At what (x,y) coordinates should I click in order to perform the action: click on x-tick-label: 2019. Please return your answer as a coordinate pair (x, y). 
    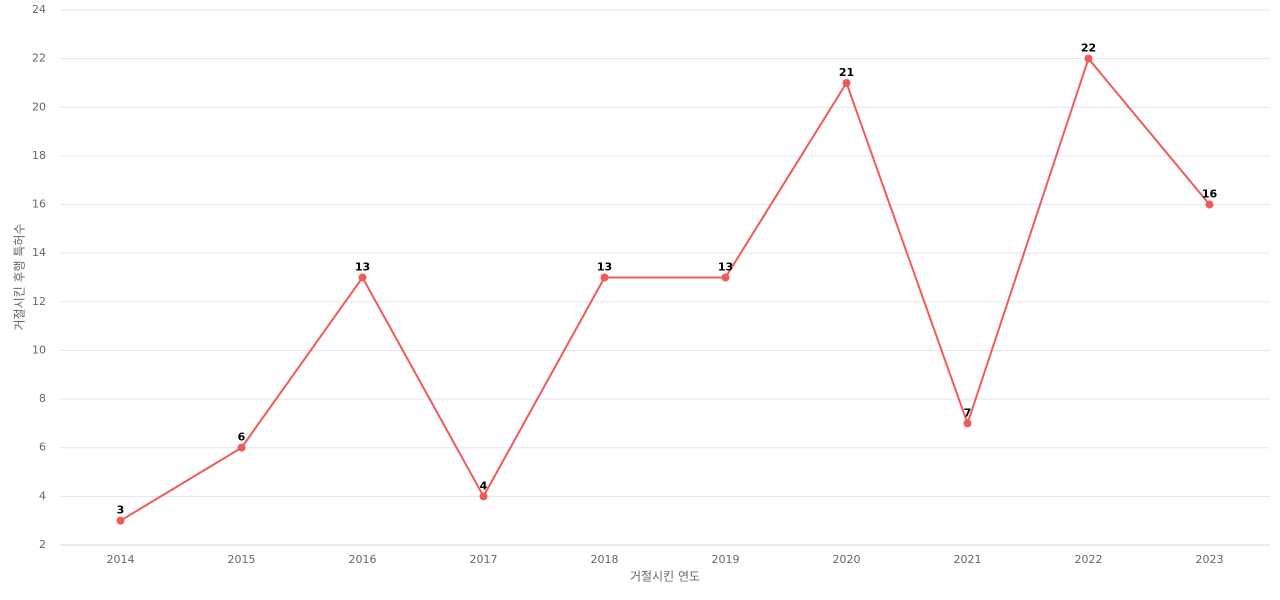
    Looking at the image, I should click on (726, 559).